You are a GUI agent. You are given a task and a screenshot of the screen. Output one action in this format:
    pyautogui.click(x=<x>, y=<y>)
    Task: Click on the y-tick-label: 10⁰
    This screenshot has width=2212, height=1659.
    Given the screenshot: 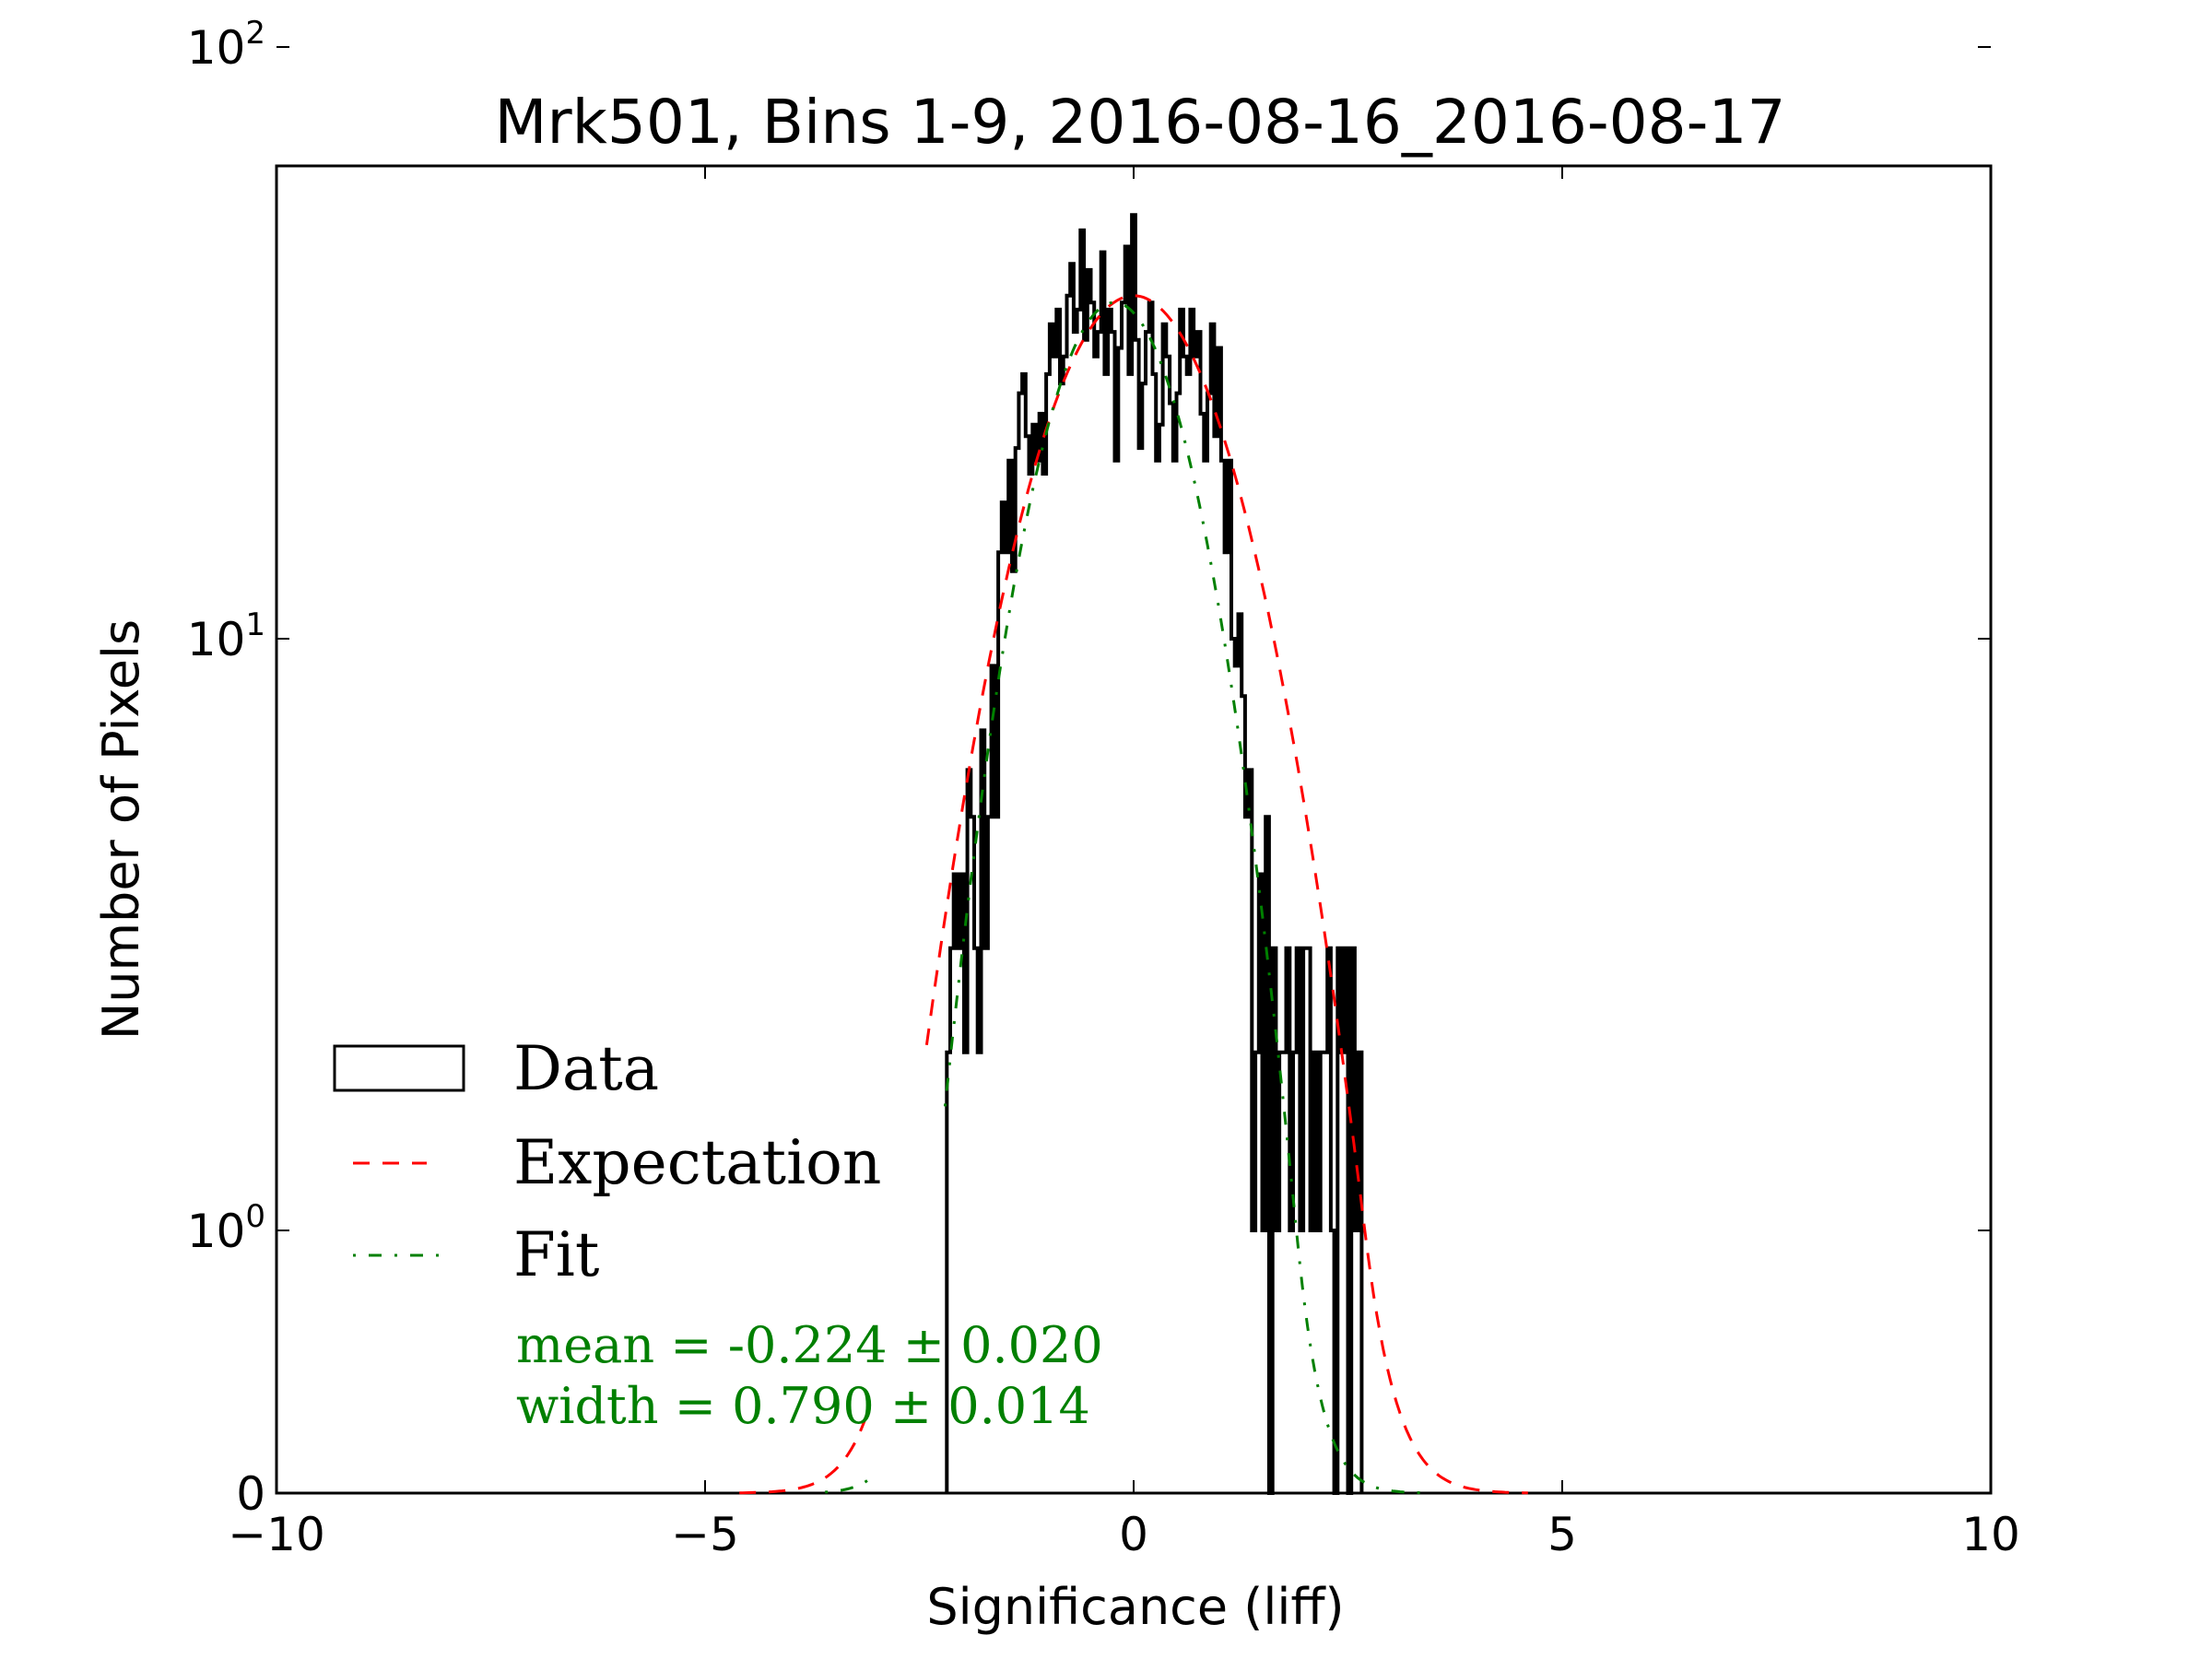 What is the action you would take?
    pyautogui.click(x=226, y=1228)
    